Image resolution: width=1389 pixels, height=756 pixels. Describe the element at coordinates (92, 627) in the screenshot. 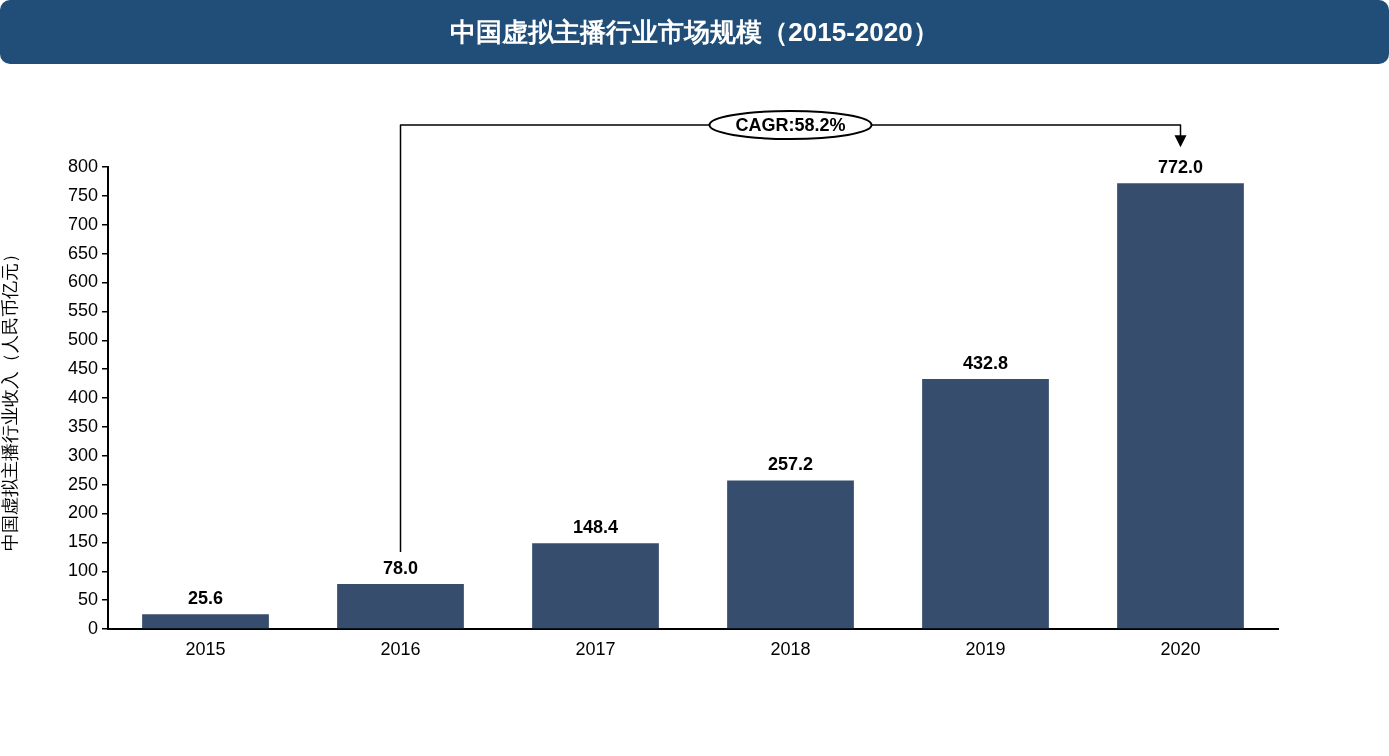

I see `y-tick-label: 0` at that location.